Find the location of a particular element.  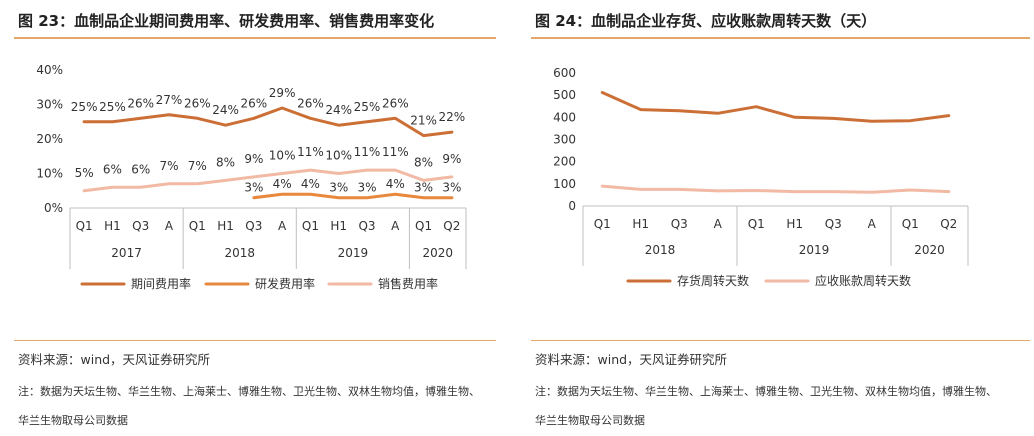

y-tick-label: 400 is located at coordinates (564, 117).